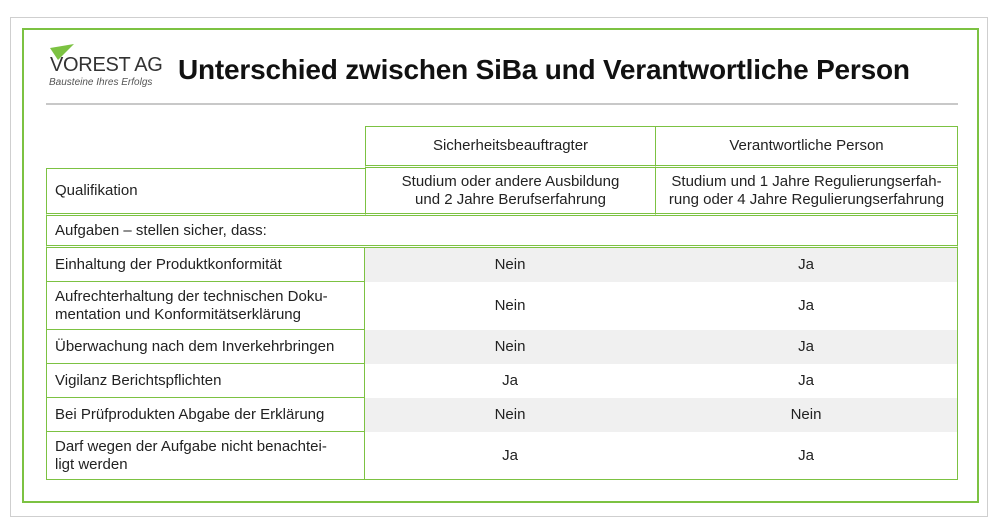  Describe the element at coordinates (205, 415) in the screenshot. I see `row-label: Bei Prüfprodukten Abgabe der Erklärung` at that location.